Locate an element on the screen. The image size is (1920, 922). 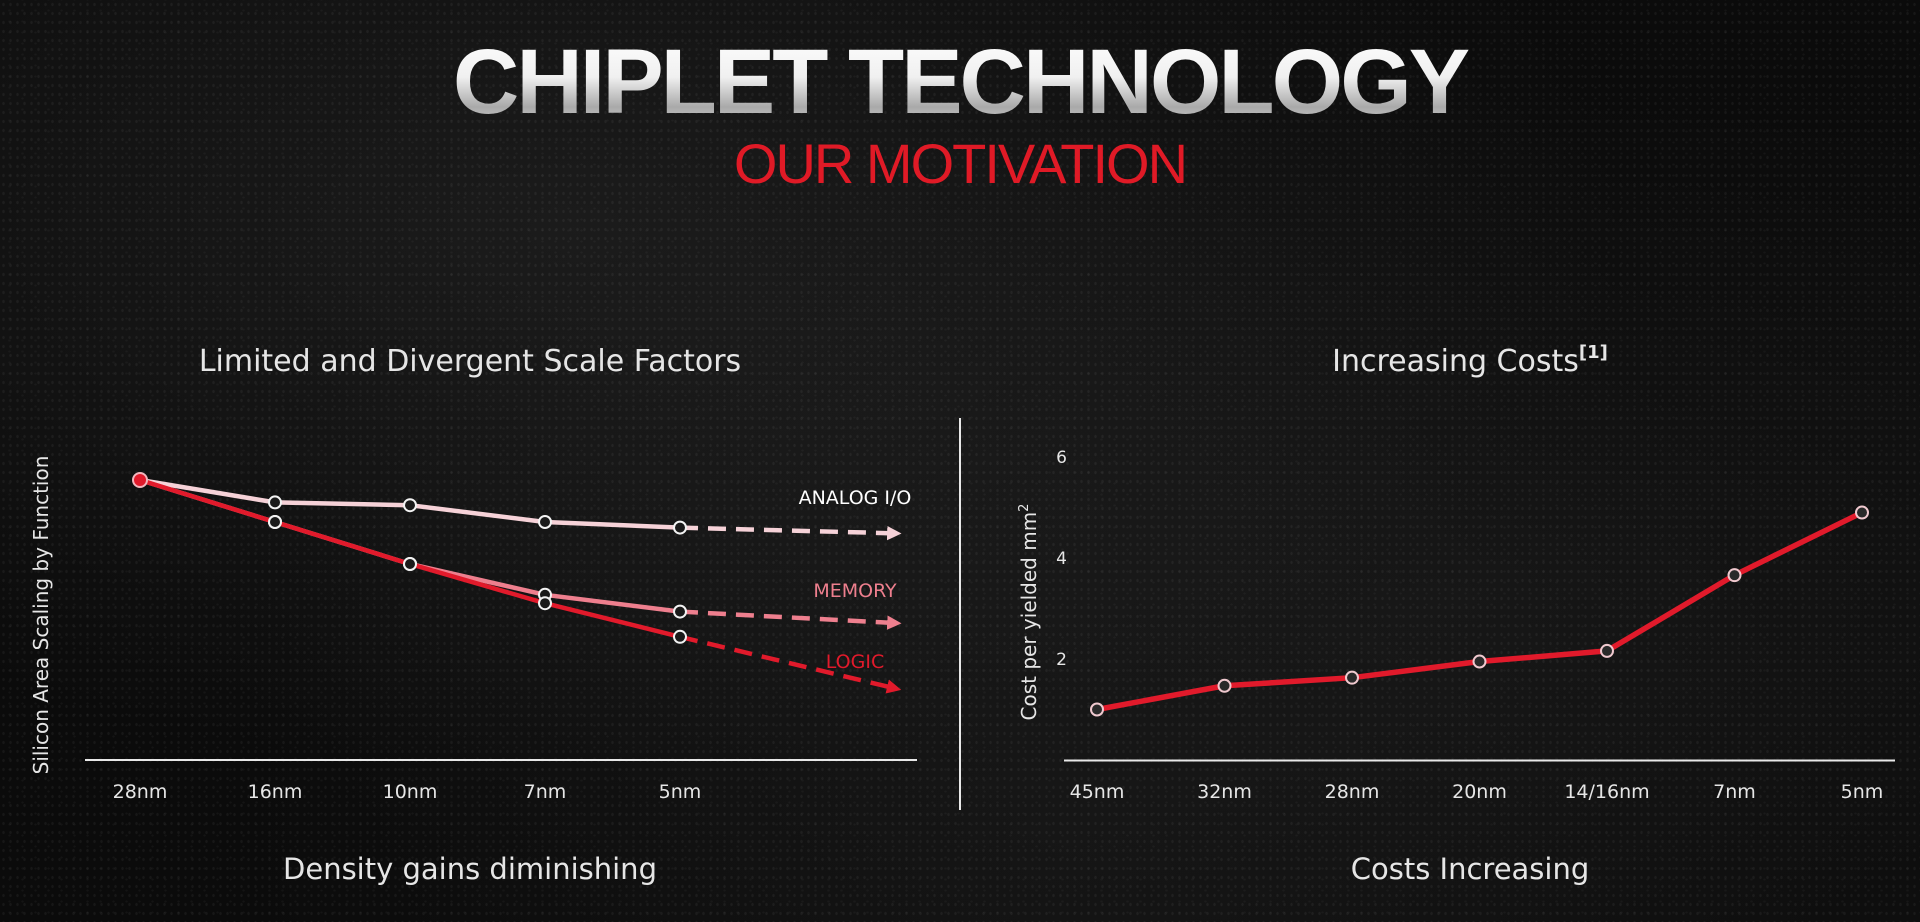
y-axis-label: Silicon Area Scaling by Function is located at coordinates (41, 615).